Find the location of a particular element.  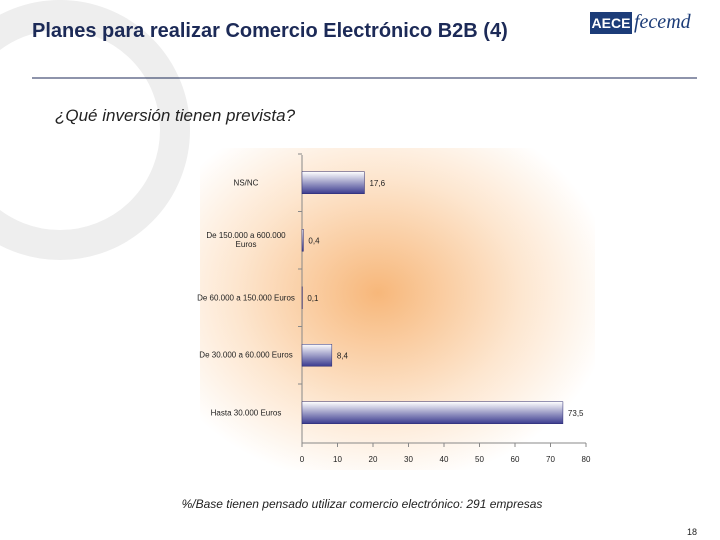

bg-swirl is located at coordinates (95, 130).